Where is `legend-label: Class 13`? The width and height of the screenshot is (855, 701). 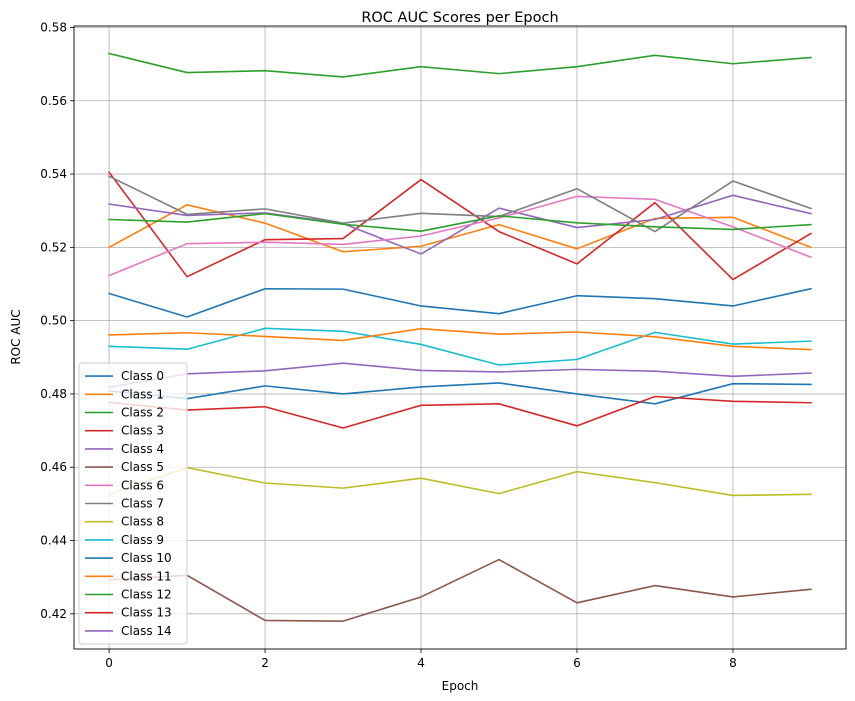
legend-label: Class 13 is located at coordinates (146, 613).